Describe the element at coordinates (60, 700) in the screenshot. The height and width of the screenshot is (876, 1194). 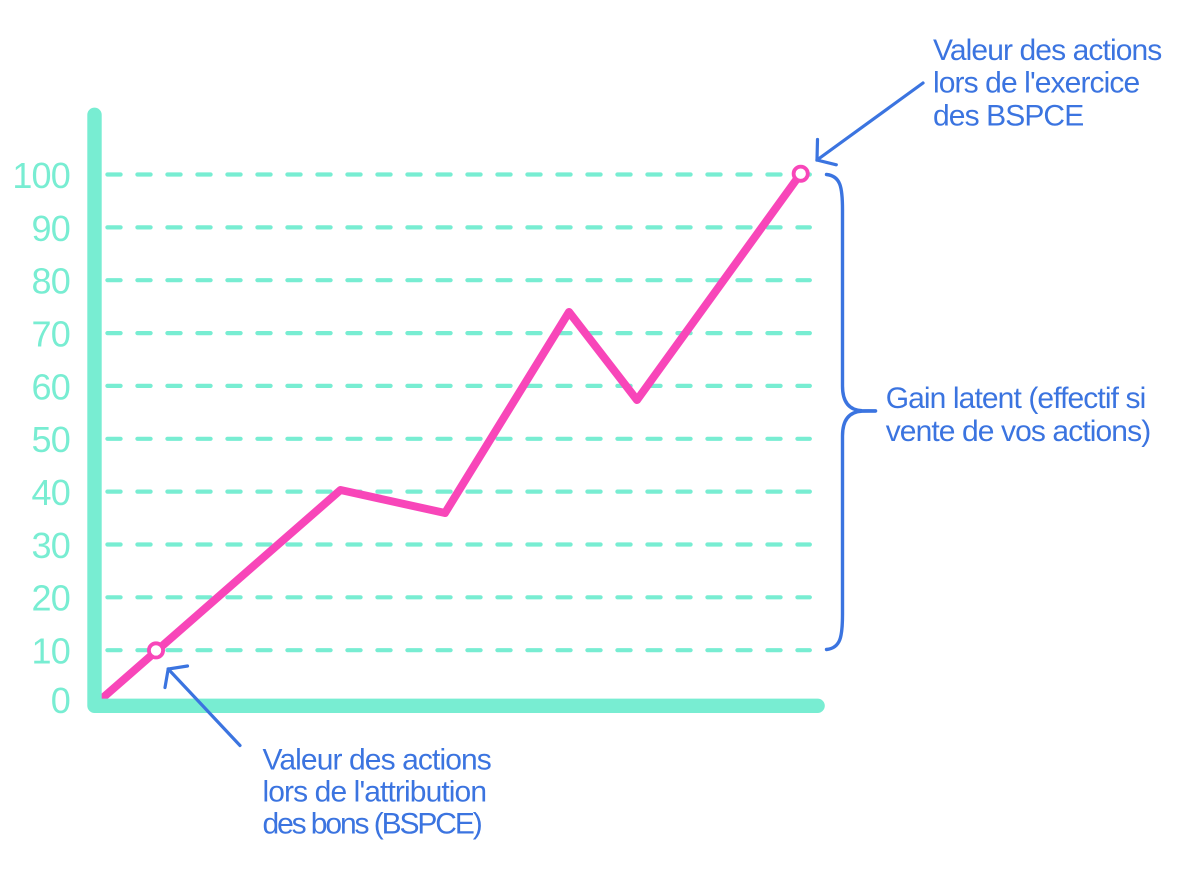
I see `svg-text: 0` at that location.